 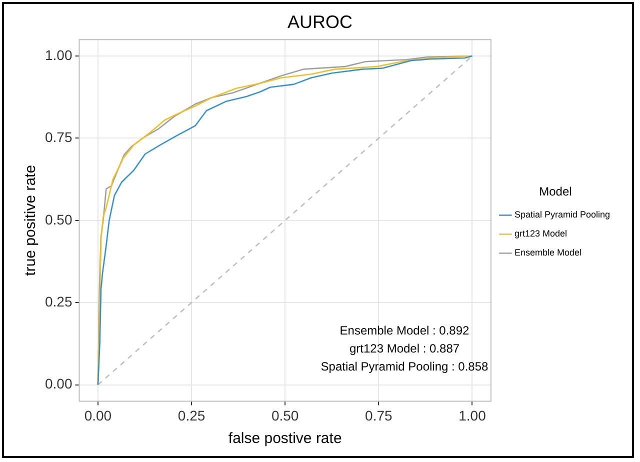 What do you see at coordinates (472, 415) in the screenshot?
I see `x-tick-label: 1.00` at bounding box center [472, 415].